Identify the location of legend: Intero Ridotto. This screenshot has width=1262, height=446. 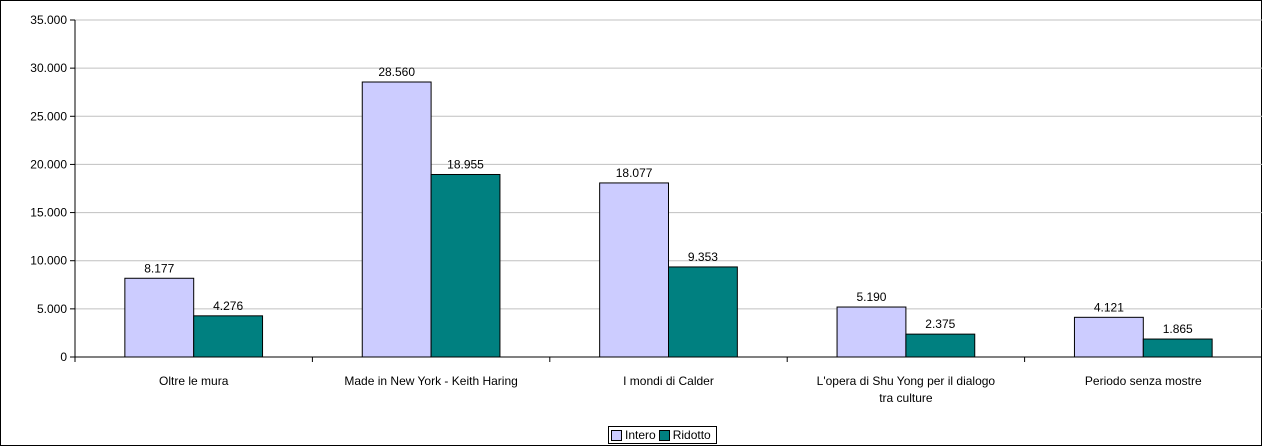
(662, 435).